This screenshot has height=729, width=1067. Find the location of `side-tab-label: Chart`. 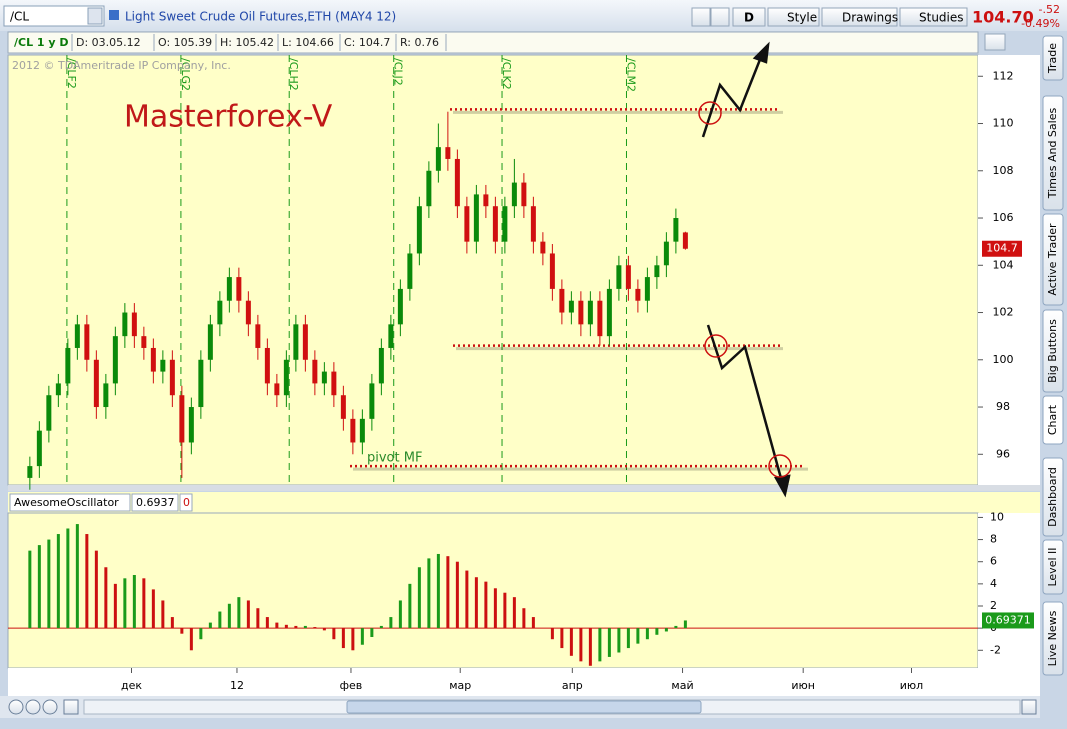

side-tab-label: Chart is located at coordinates (1052, 419).